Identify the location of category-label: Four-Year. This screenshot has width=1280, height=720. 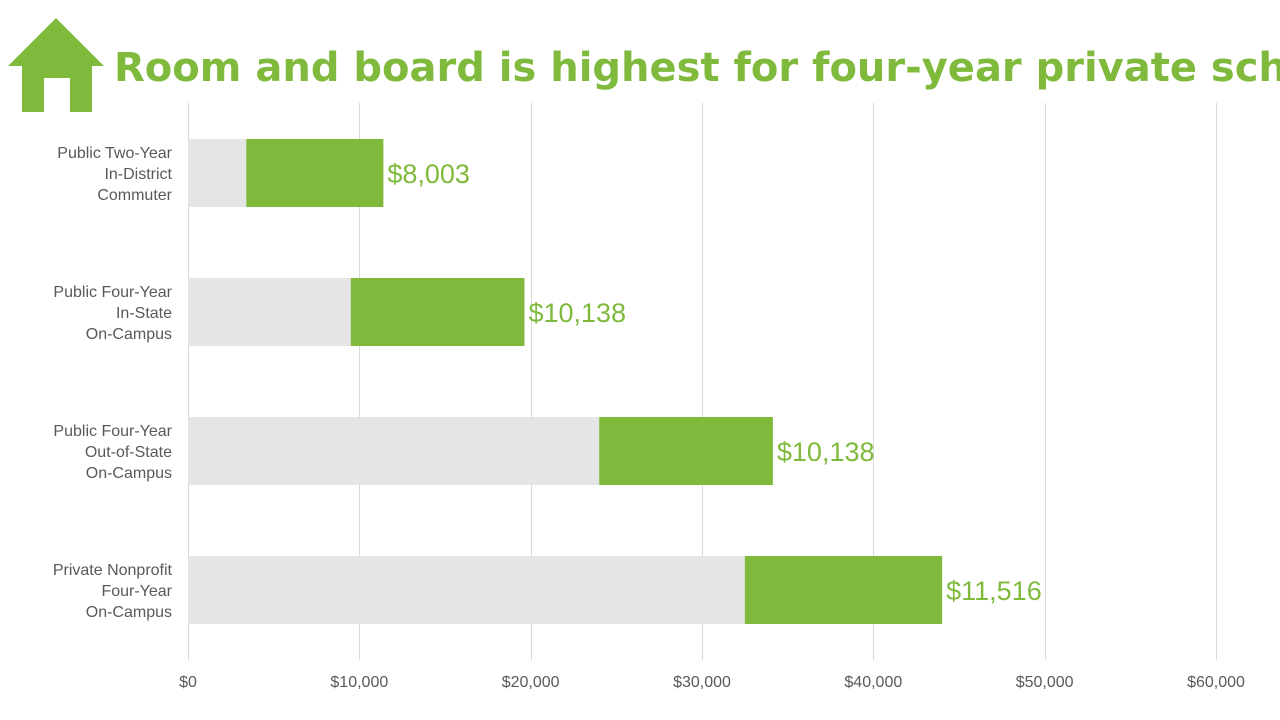
(136, 591).